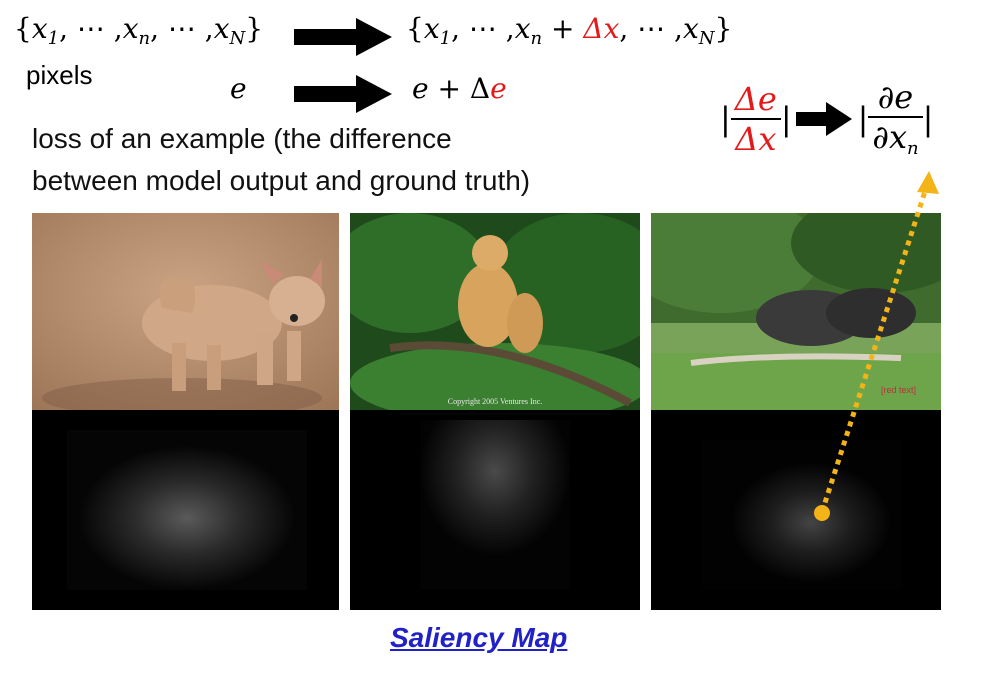 This screenshot has width=996, height=674. I want to click on e-symbol: e, so click(420, 88).